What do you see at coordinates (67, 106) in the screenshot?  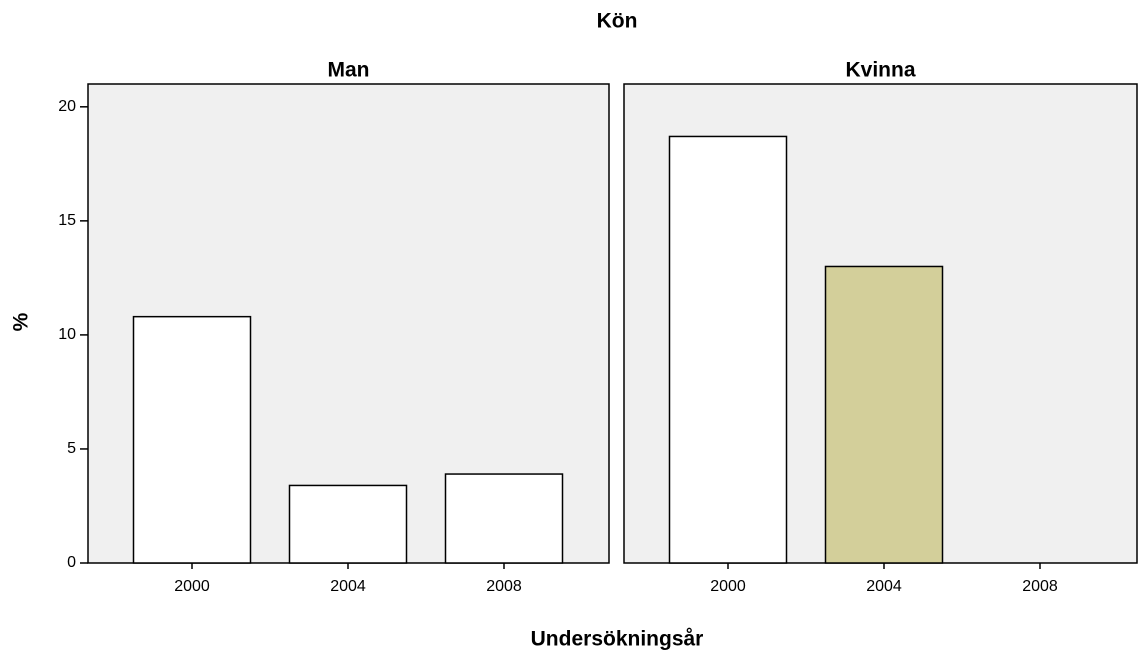 I see `y-tick-label: 20` at bounding box center [67, 106].